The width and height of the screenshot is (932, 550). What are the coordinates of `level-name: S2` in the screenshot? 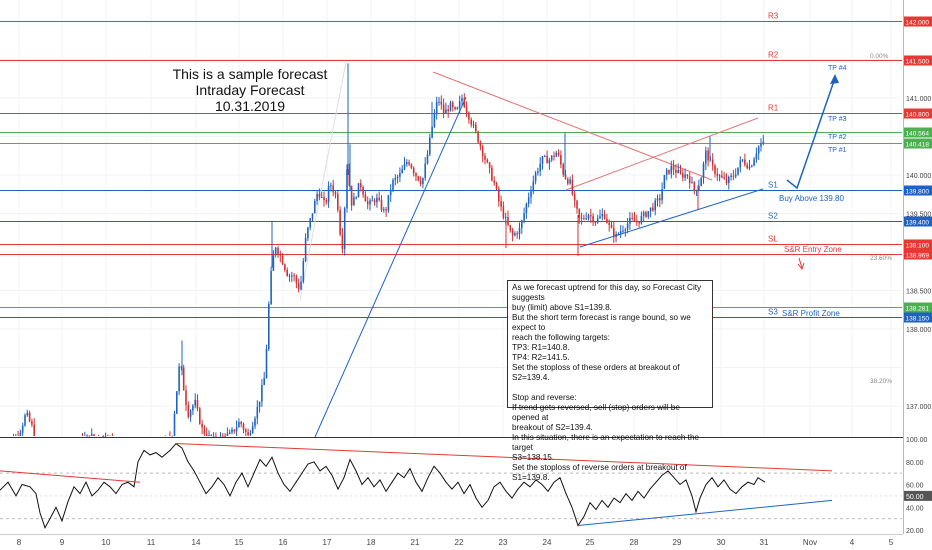 It's located at (773, 216).